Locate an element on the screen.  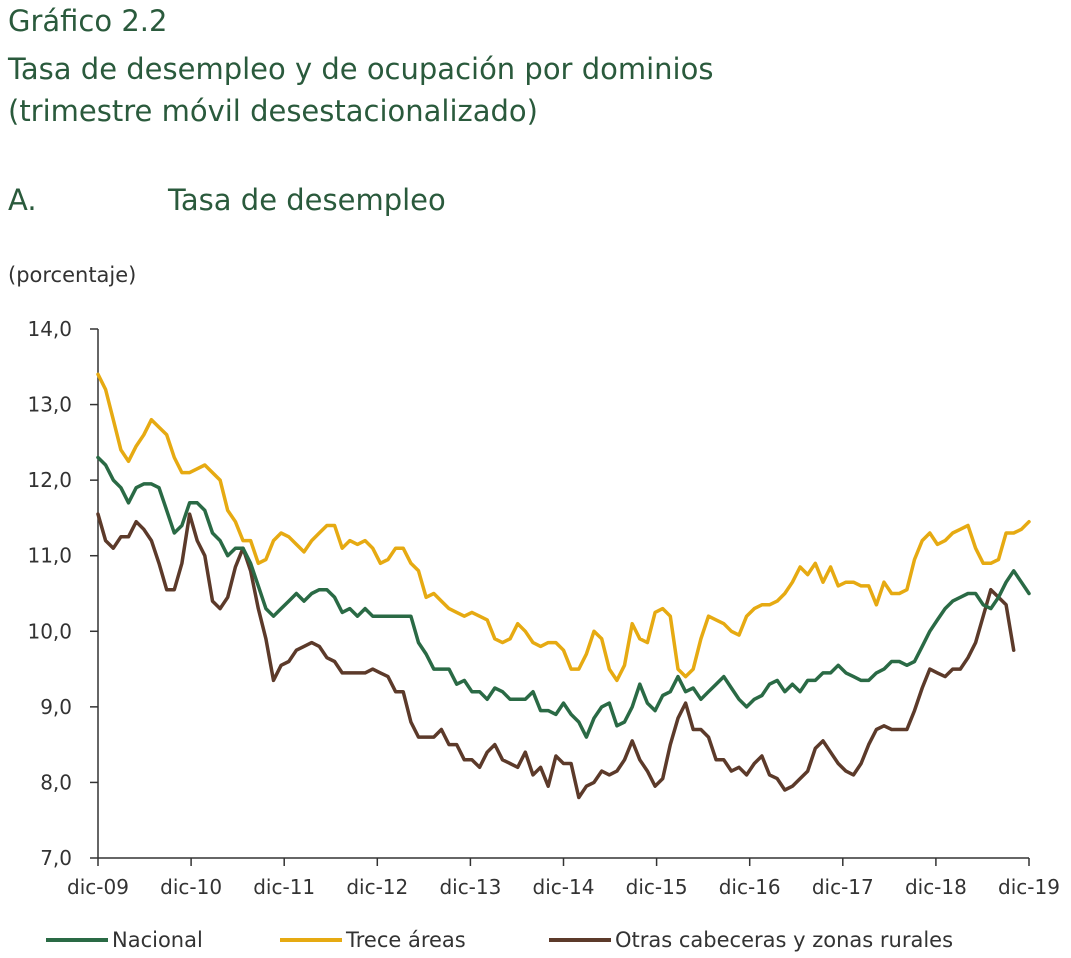
panel-letter: A. is located at coordinates (22, 200).